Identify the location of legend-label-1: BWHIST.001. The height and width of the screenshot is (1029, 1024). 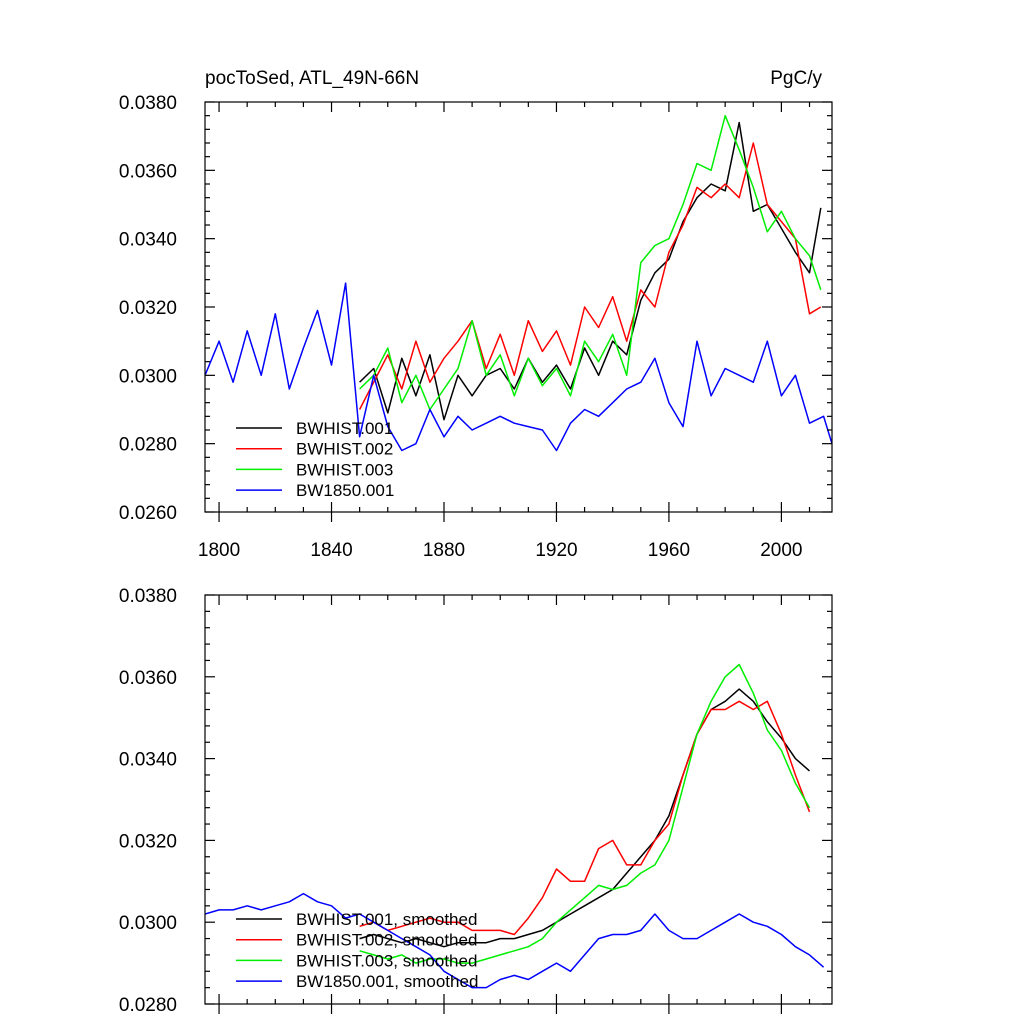
(344, 428).